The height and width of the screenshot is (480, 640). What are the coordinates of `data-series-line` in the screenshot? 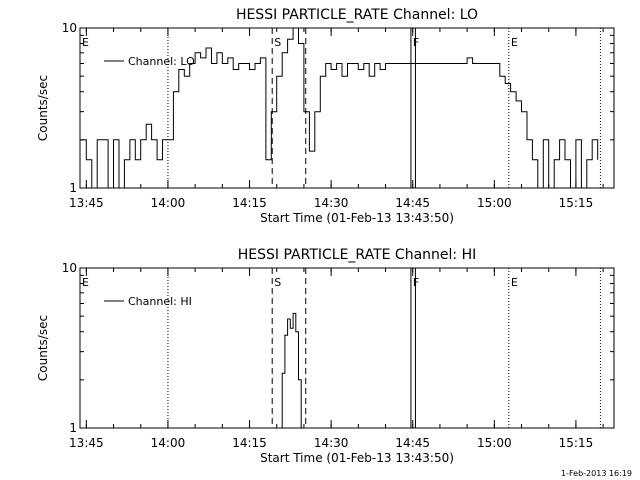 It's located at (290, 370).